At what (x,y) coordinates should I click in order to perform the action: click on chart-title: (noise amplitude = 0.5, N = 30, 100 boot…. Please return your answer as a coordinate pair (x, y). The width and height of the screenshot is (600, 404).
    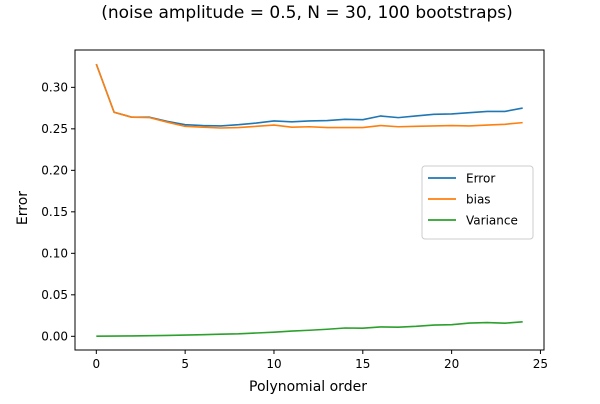
    Looking at the image, I should click on (307, 13).